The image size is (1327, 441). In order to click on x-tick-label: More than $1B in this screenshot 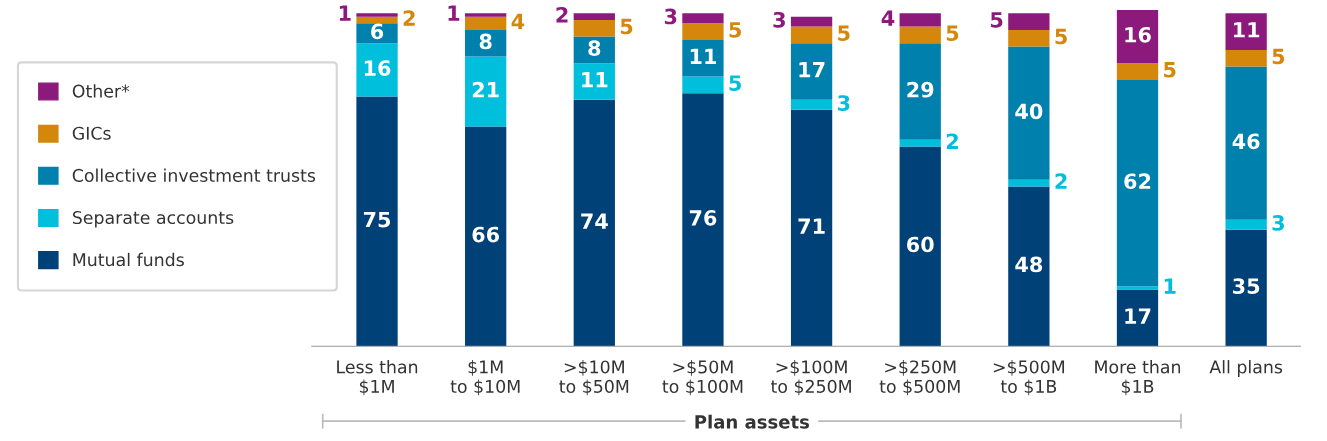, I will do `click(1138, 378)`.